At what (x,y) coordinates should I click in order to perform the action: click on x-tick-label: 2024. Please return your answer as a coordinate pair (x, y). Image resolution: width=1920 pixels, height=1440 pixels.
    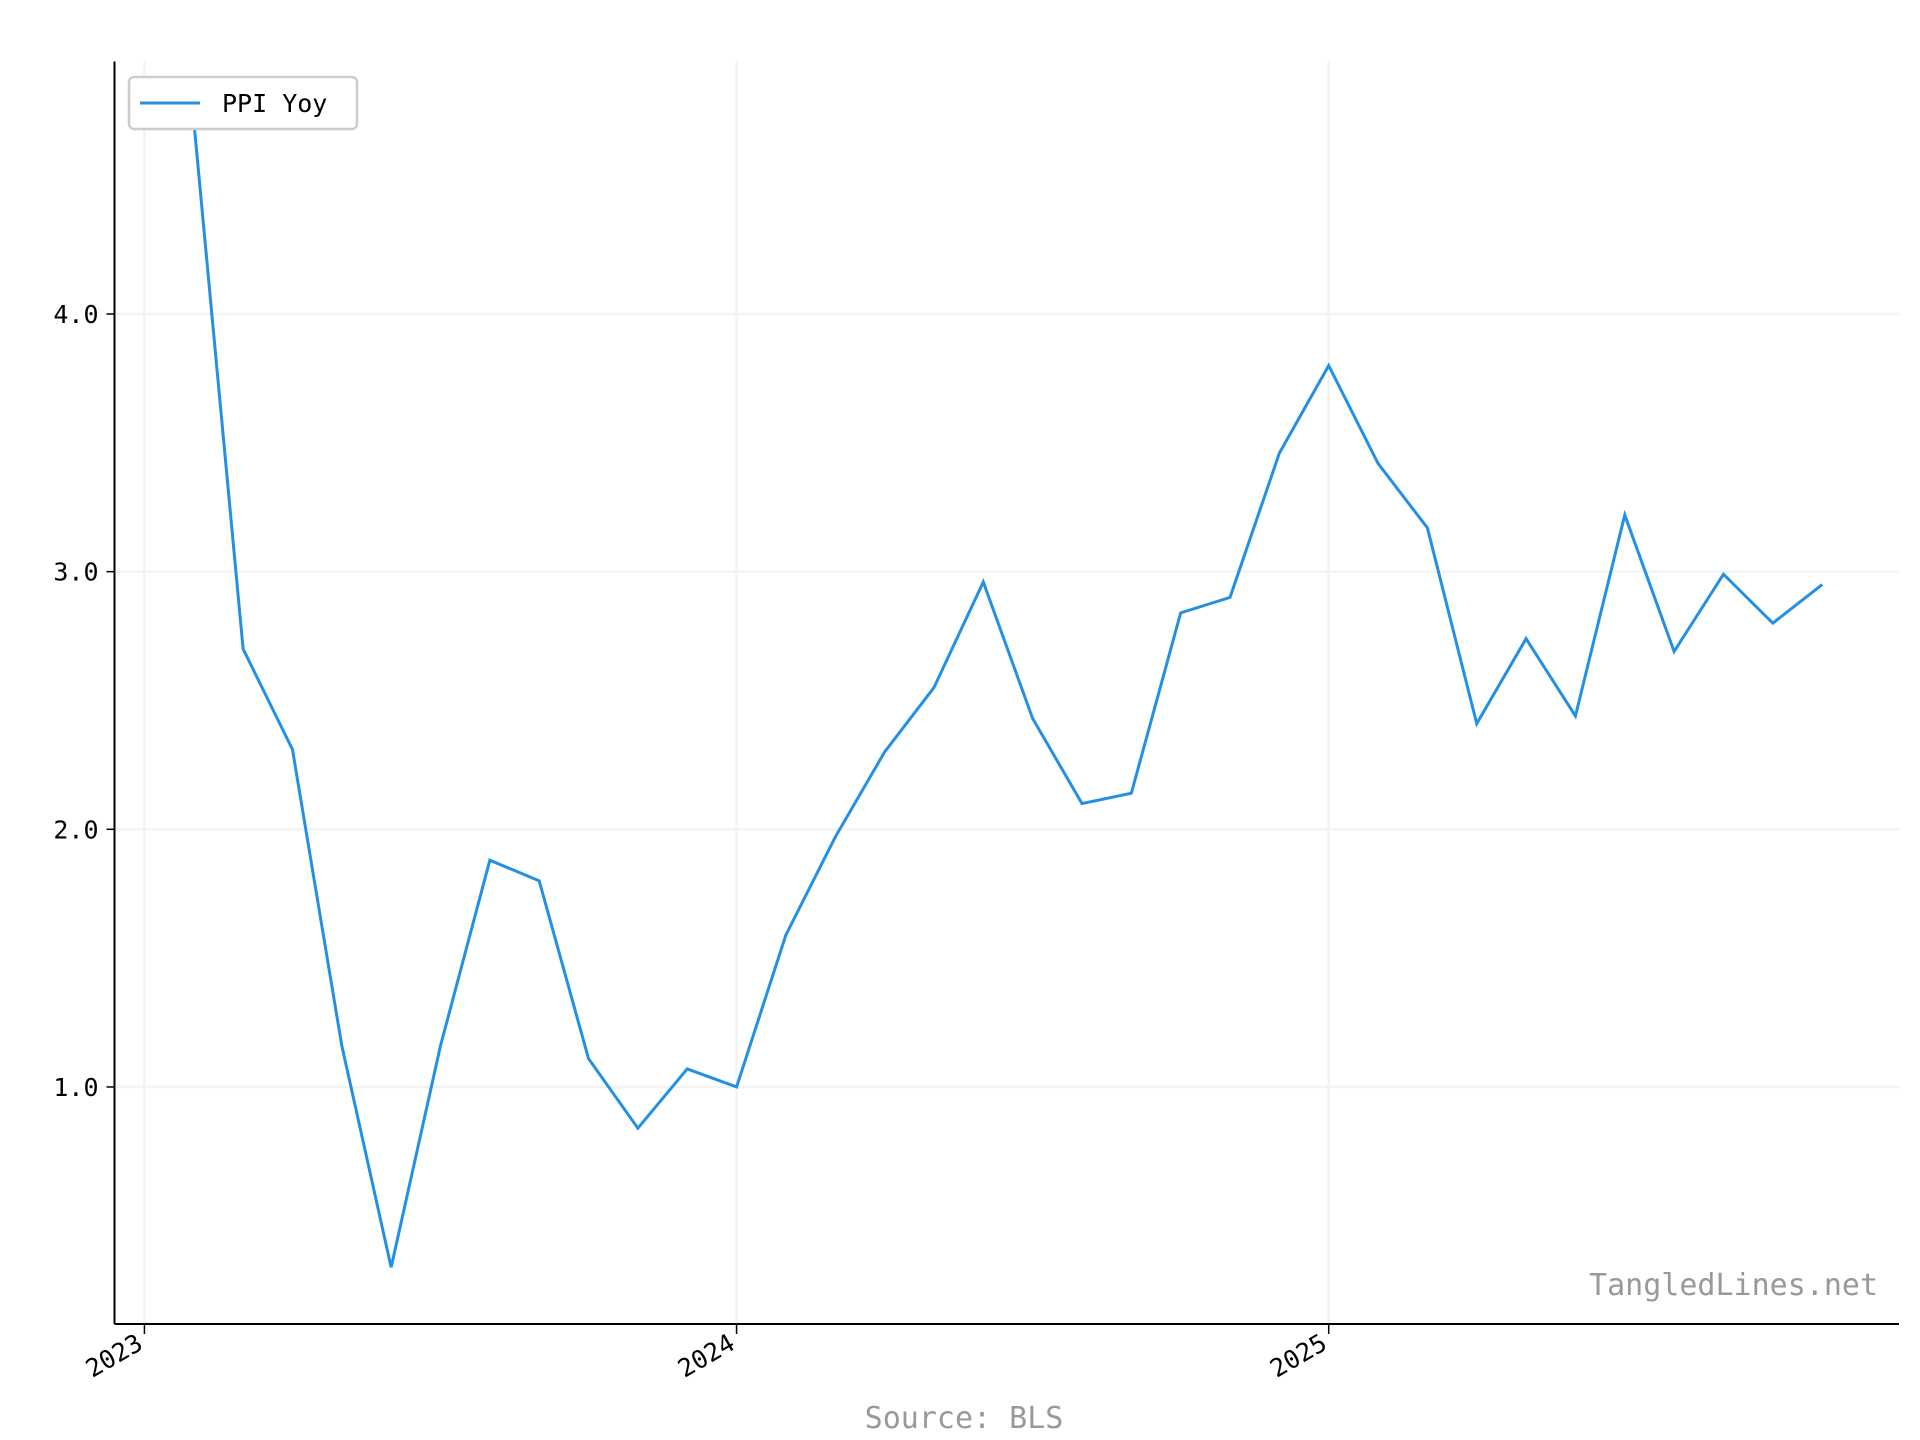
    Looking at the image, I should click on (706, 1355).